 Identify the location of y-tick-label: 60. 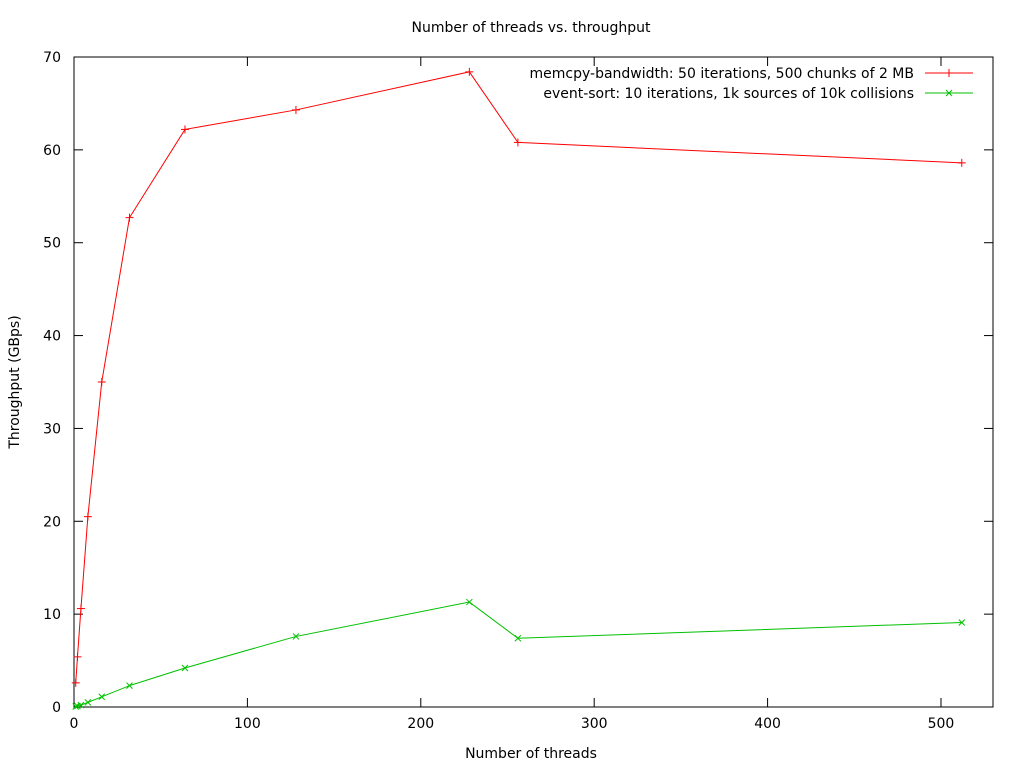
(52, 151).